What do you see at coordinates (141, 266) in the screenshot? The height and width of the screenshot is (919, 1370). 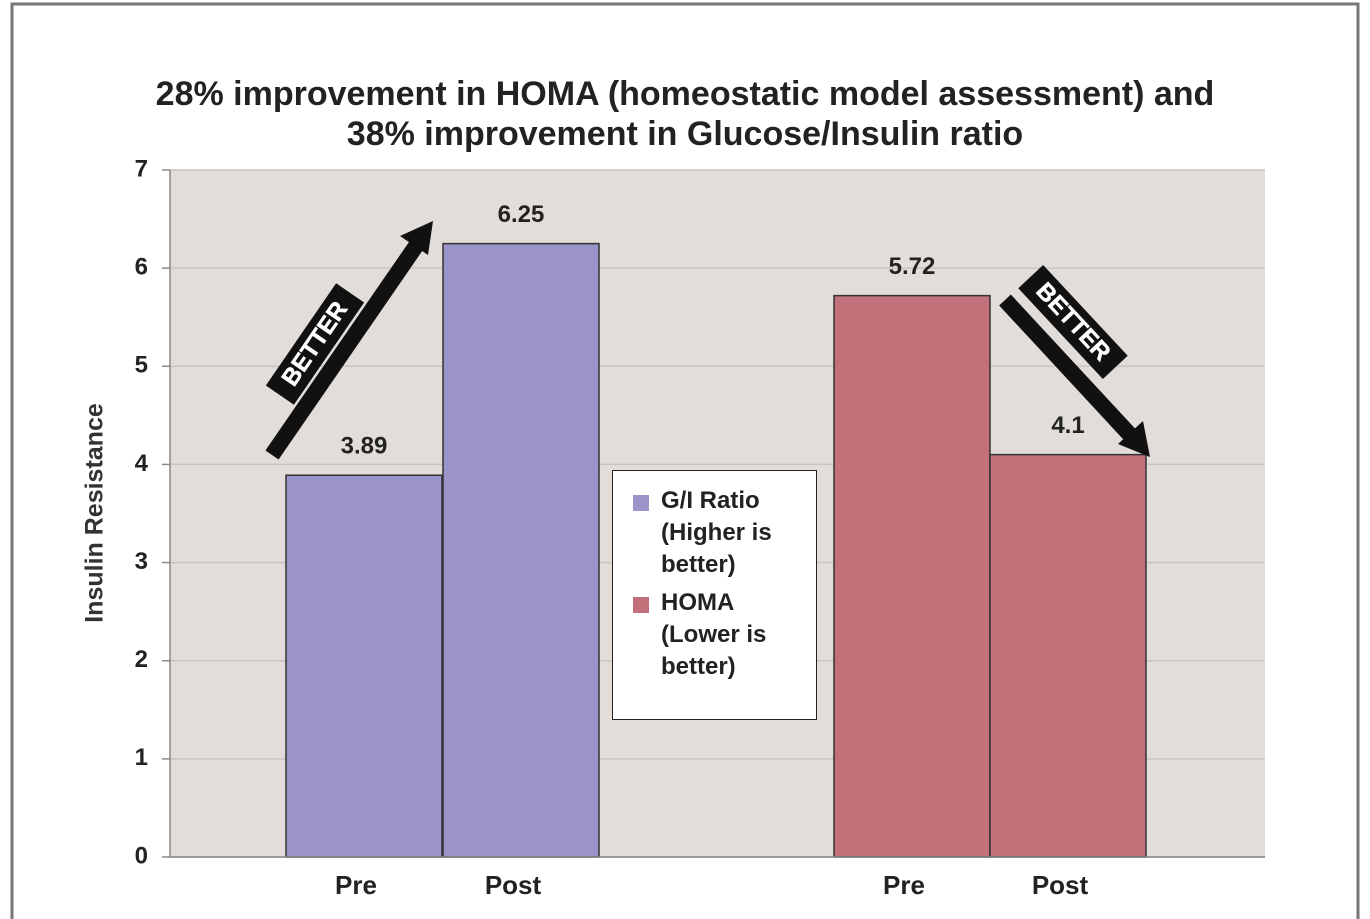 I see `y-tick-label: 6` at bounding box center [141, 266].